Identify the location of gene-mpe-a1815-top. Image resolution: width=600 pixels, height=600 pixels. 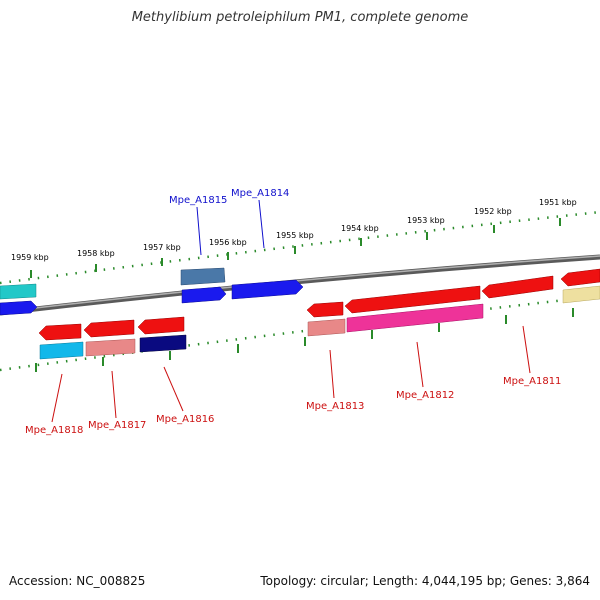
(203, 276).